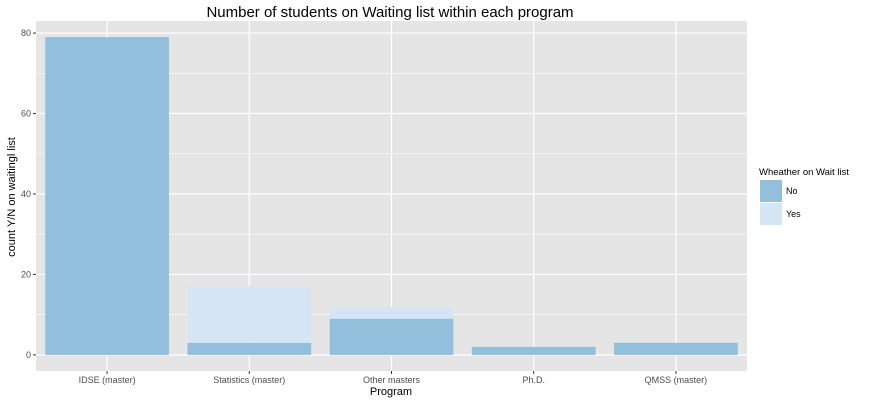  I want to click on x-tick-label: Other masters, so click(392, 380).